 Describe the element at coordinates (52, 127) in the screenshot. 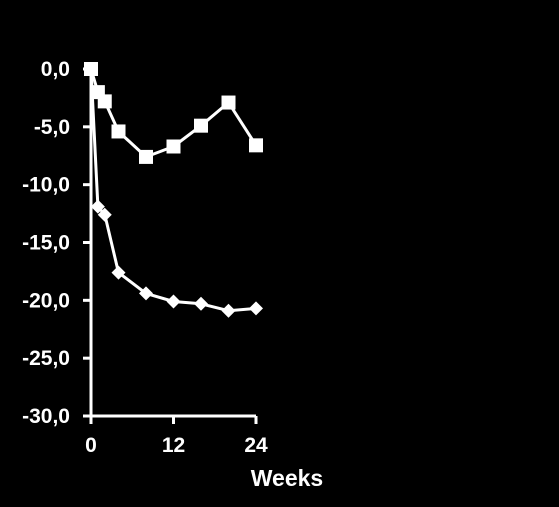

I see `y-tick-label: -5,0` at that location.